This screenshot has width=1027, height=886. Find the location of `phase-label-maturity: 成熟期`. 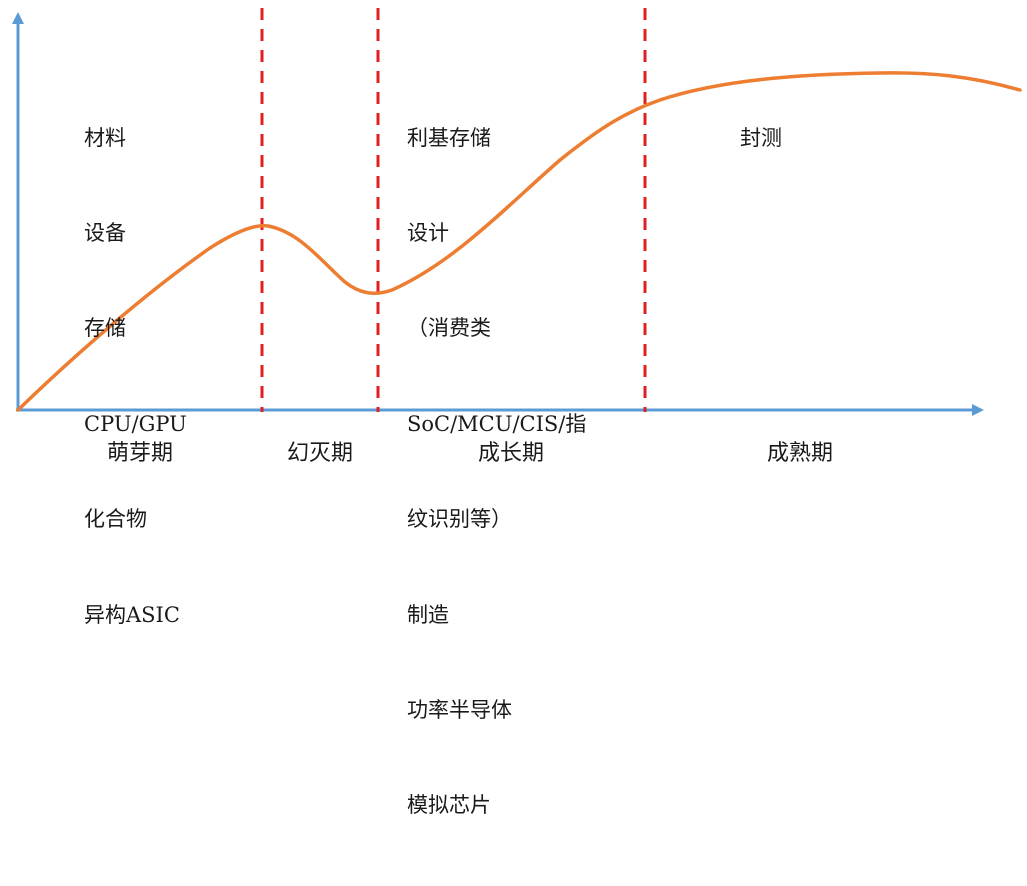

phase-label-maturity: 成熟期 is located at coordinates (800, 453).